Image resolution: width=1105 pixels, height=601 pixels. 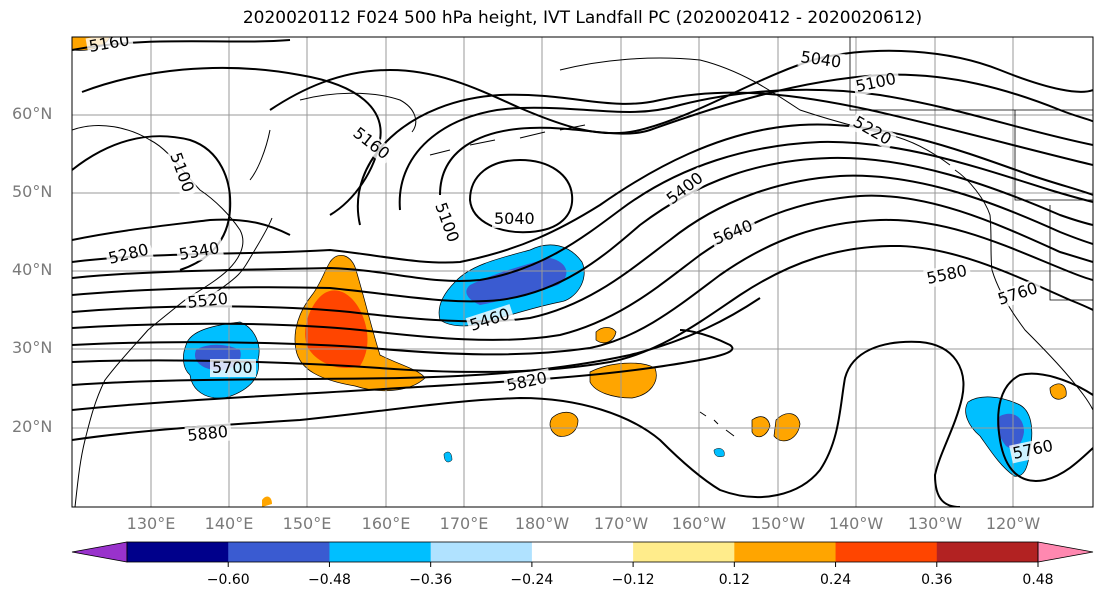 What do you see at coordinates (128, 254) in the screenshot?
I see `contour-label: 5280` at bounding box center [128, 254].